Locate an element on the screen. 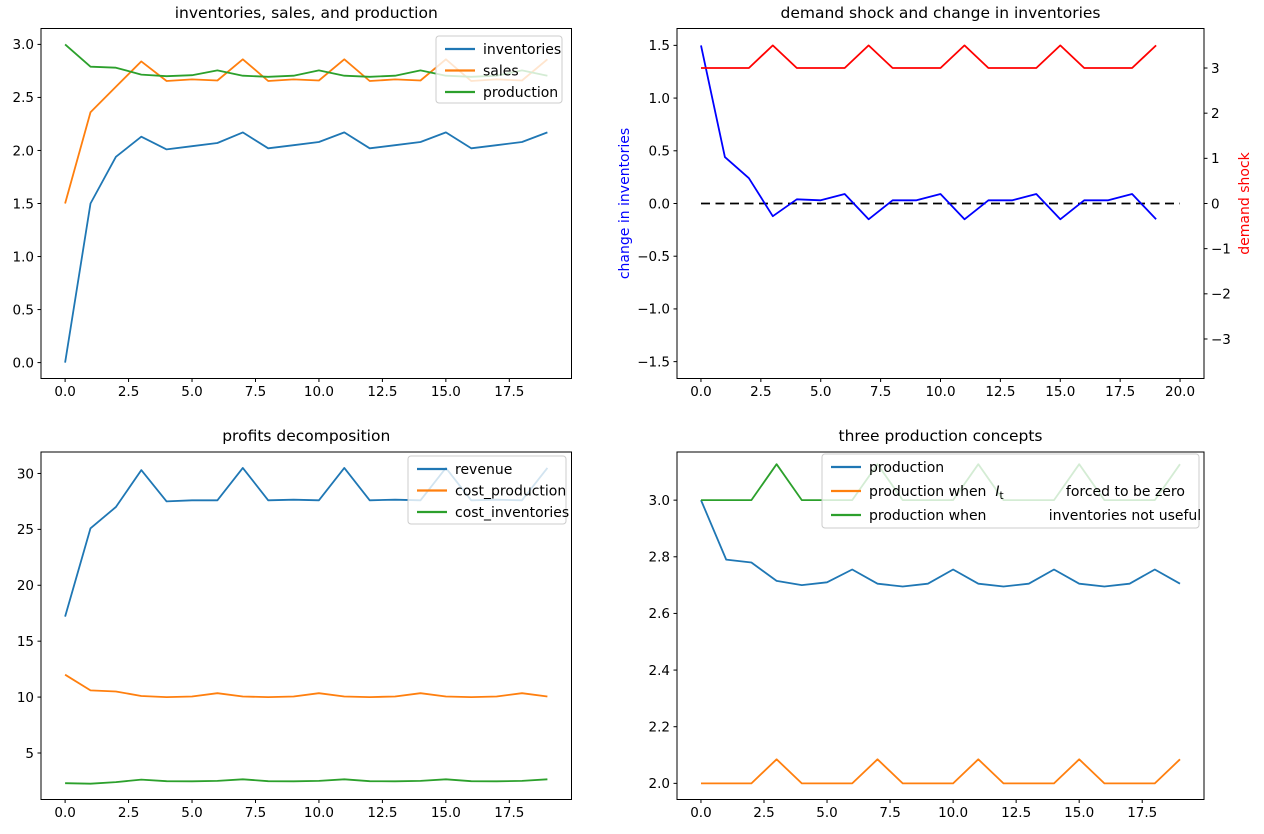 This screenshot has height=834, width=1264. right-y-tick-label: −3 is located at coordinates (1221, 340).